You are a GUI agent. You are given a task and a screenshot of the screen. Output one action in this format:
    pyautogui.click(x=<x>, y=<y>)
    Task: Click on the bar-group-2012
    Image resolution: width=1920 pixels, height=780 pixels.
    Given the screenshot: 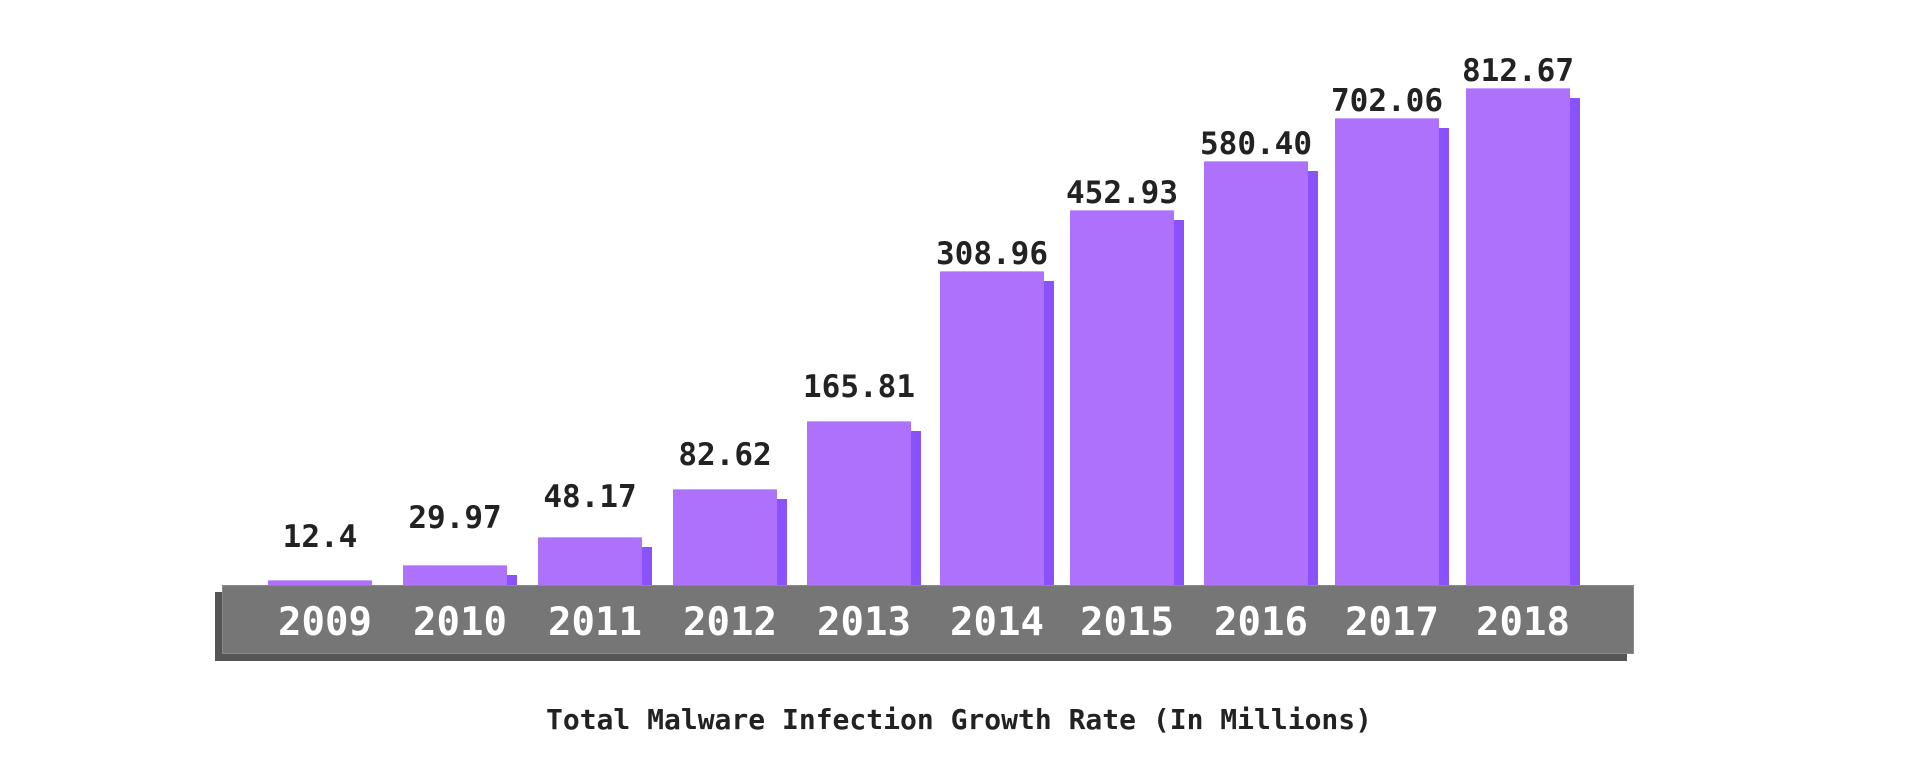 What is the action you would take?
    pyautogui.click(x=730, y=537)
    